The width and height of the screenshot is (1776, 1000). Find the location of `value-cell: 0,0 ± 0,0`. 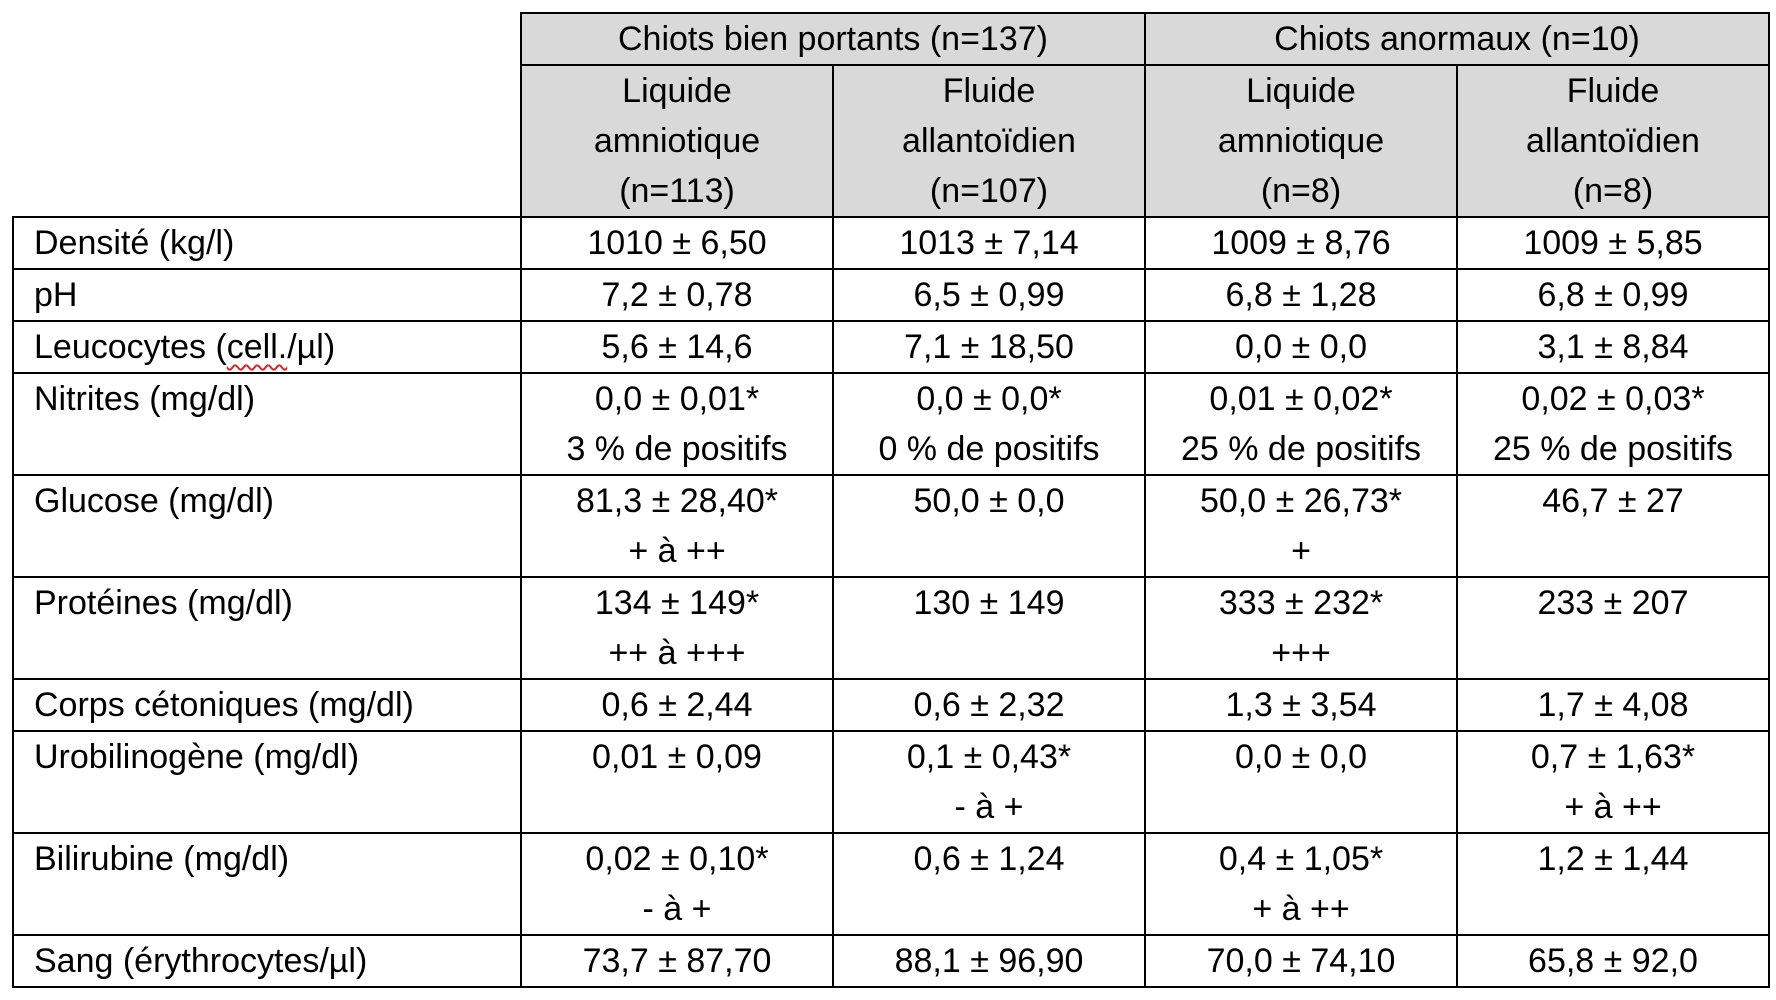

value-cell: 0,0 ± 0,0 is located at coordinates (1301, 347).